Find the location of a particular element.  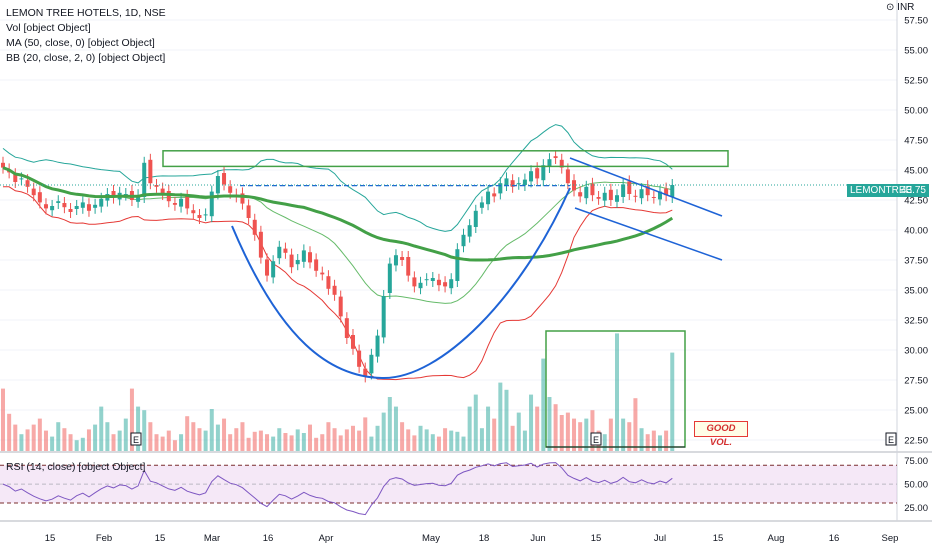

price-tick-label: 47.50 is located at coordinates (916, 141).